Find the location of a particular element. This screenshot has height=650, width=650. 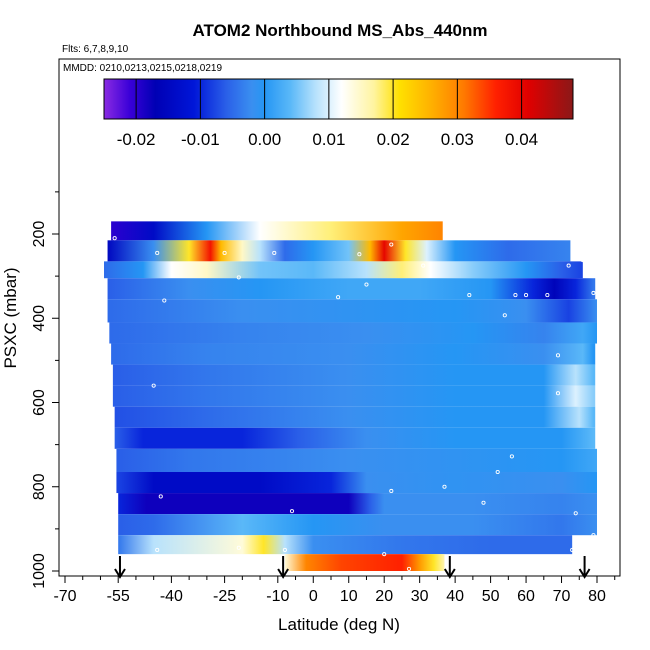

x-tick-label: 0 is located at coordinates (313, 596).